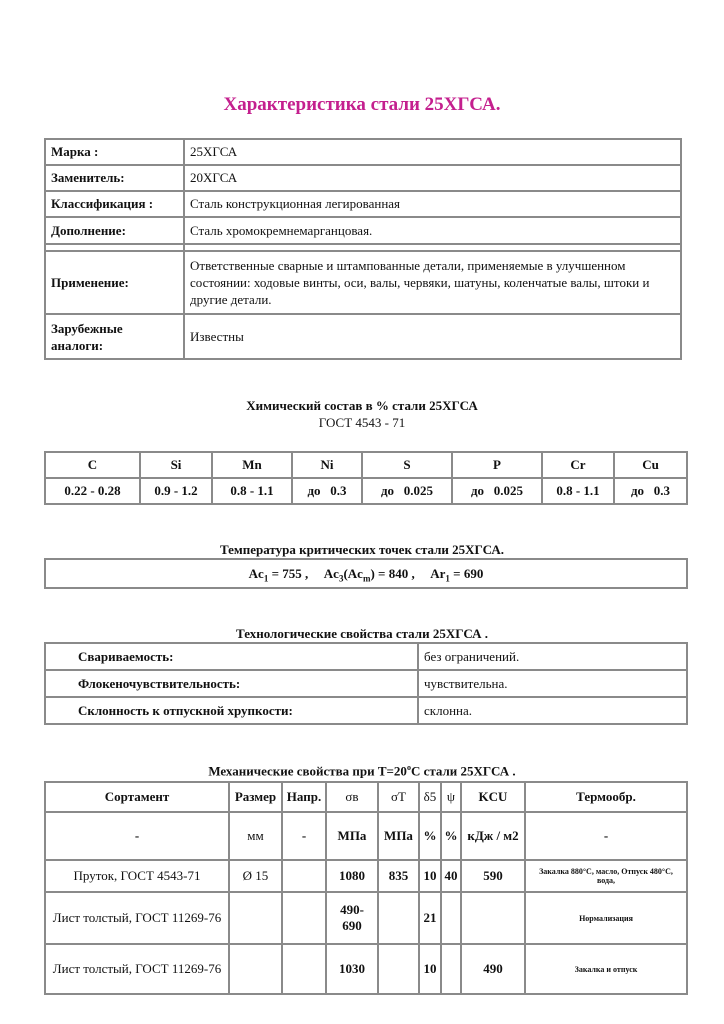  I want to click on row-label: Применение:, so click(114, 282).